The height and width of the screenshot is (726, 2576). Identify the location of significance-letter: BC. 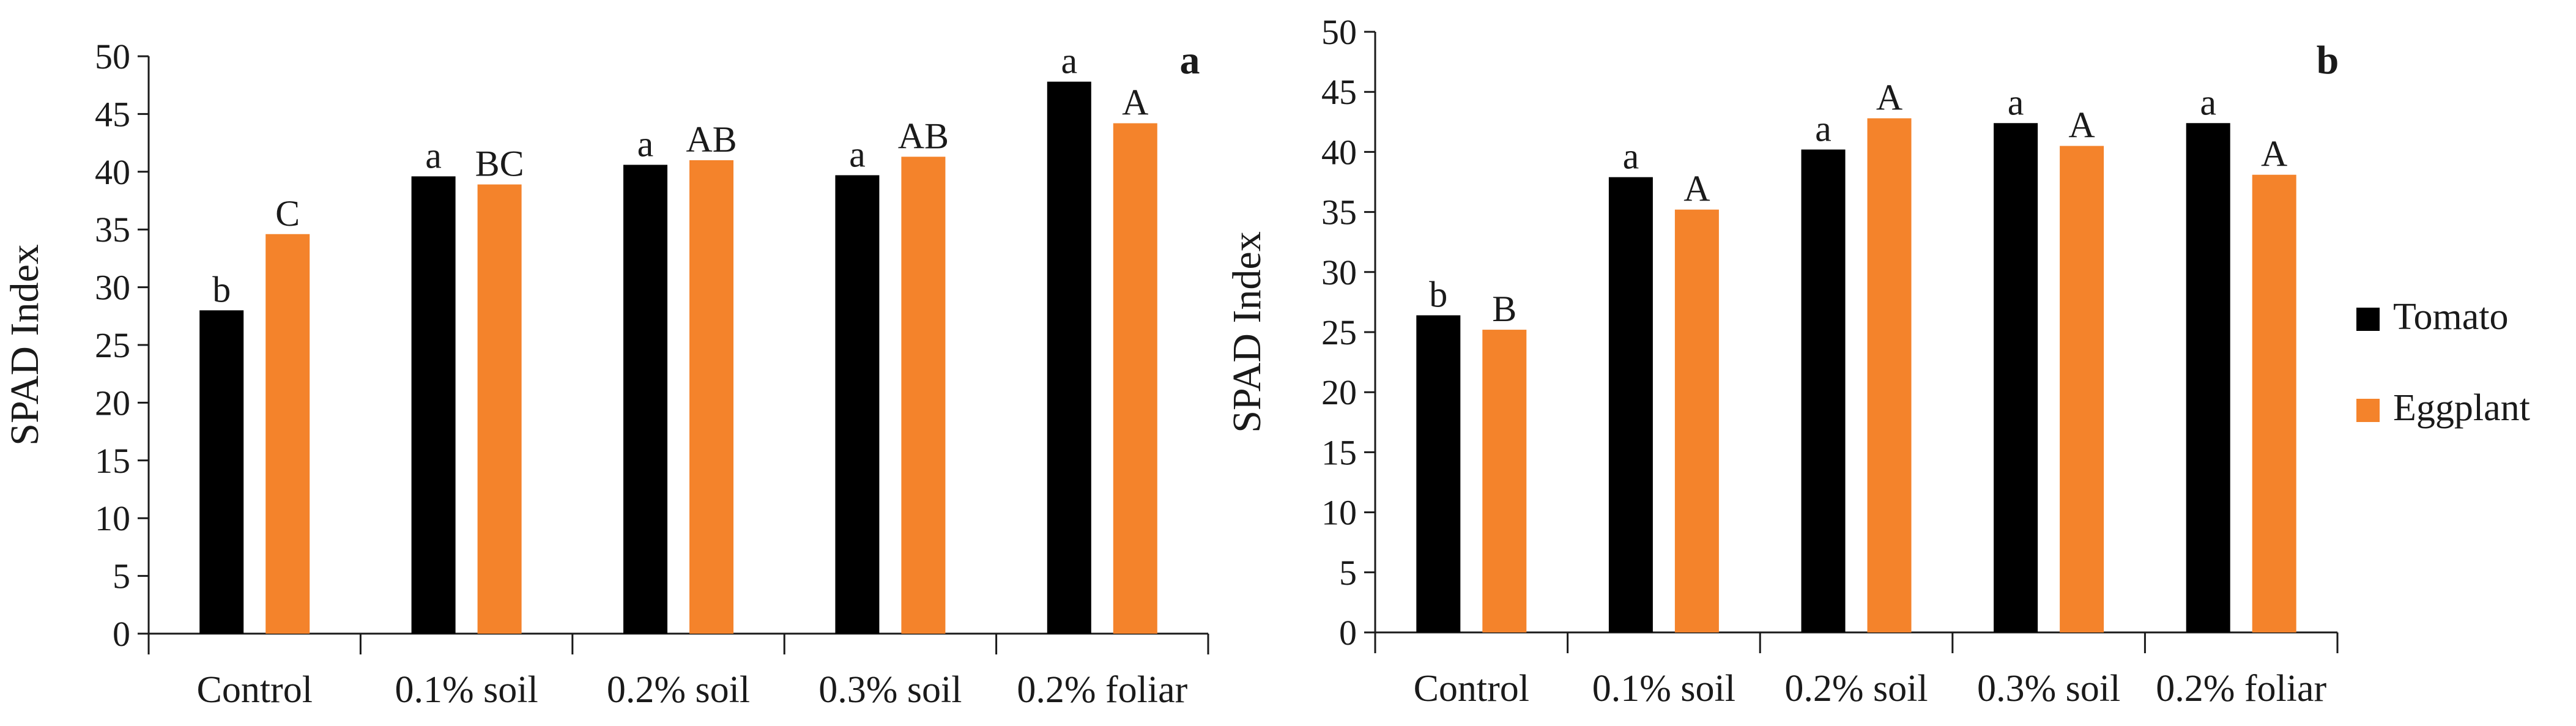
(499, 164).